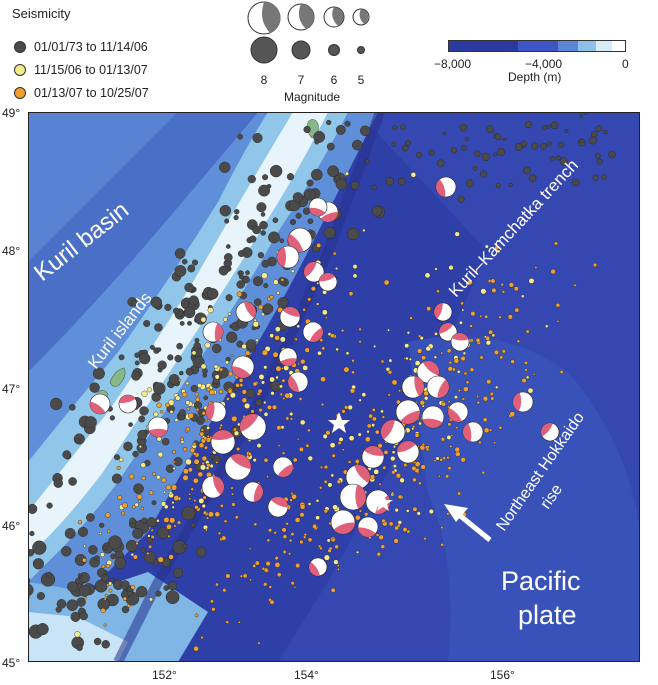 The width and height of the screenshot is (658, 685). What do you see at coordinates (301, 80) in the screenshot?
I see `magnitude-label-7: 7` at bounding box center [301, 80].